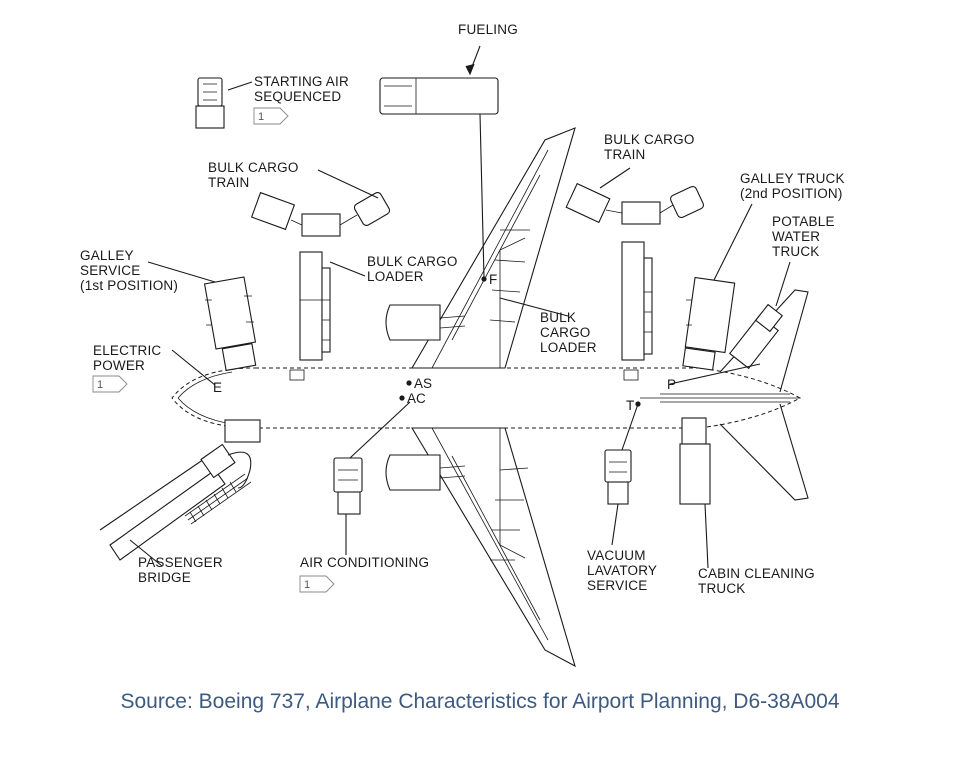 This screenshot has width=960, height=760. Describe the element at coordinates (792, 178) in the screenshot. I see `label-galley-truck-2nd: GALLEY TRUCK` at that location.